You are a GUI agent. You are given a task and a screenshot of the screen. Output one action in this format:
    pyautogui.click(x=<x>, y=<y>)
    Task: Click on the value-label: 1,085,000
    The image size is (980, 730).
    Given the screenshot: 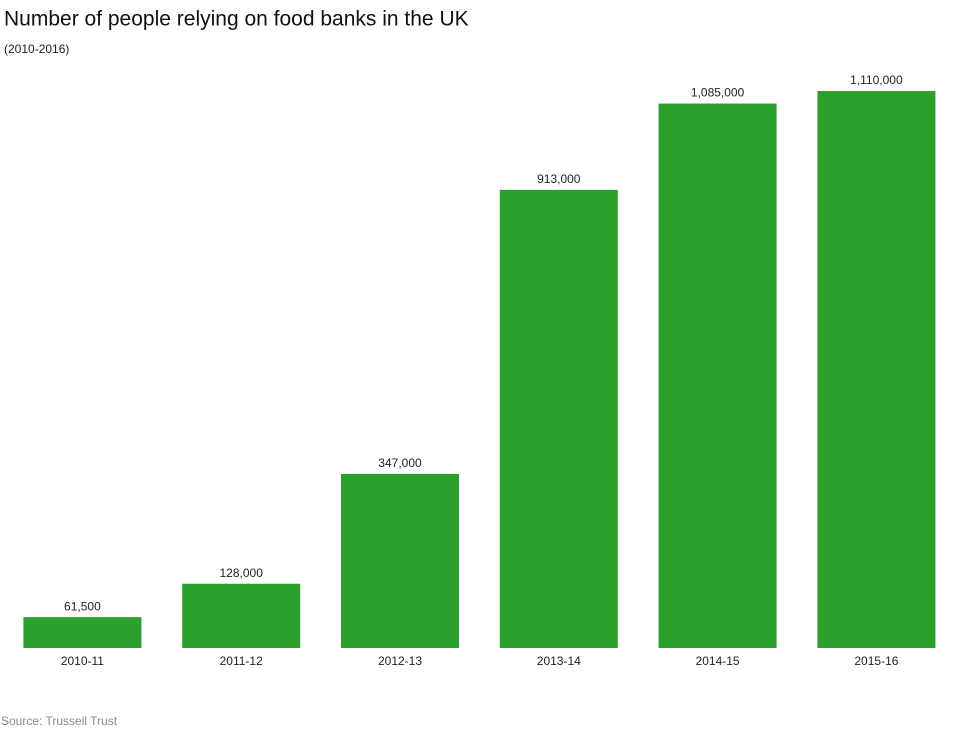 What is the action you would take?
    pyautogui.click(x=718, y=93)
    